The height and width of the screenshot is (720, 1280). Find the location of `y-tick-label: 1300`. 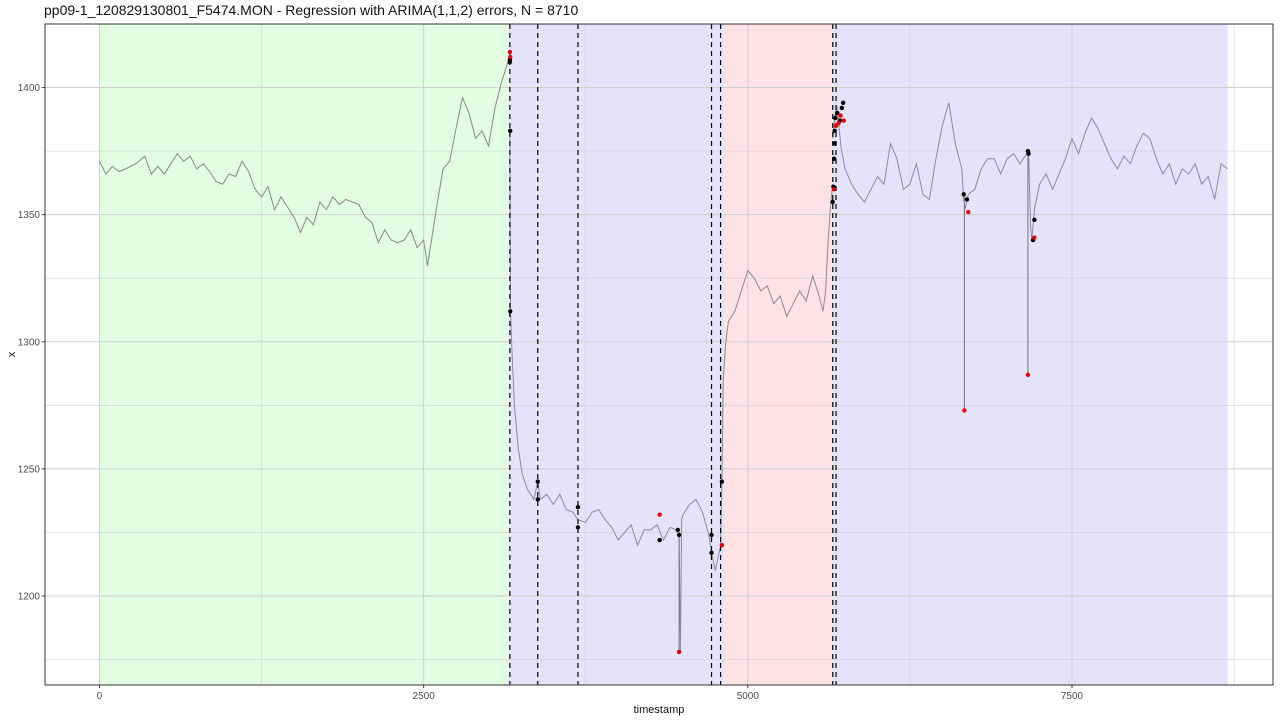

y-tick-label: 1300 is located at coordinates (29, 342).